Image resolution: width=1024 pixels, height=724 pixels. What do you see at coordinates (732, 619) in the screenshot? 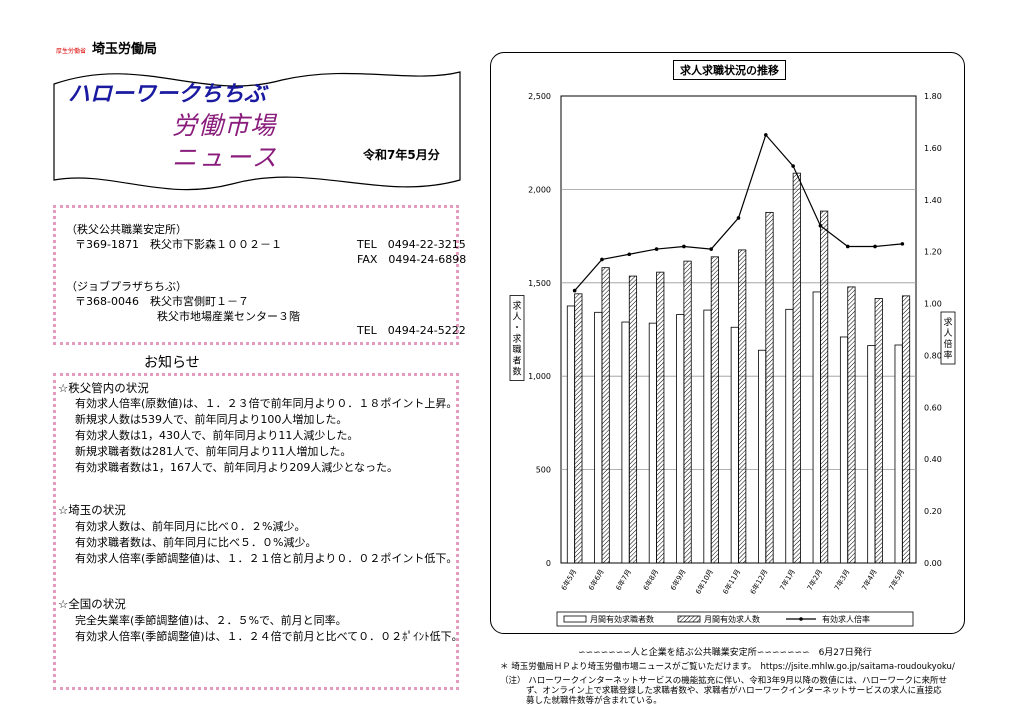
I see `legend-label-openings: 月間有効求人数` at bounding box center [732, 619].